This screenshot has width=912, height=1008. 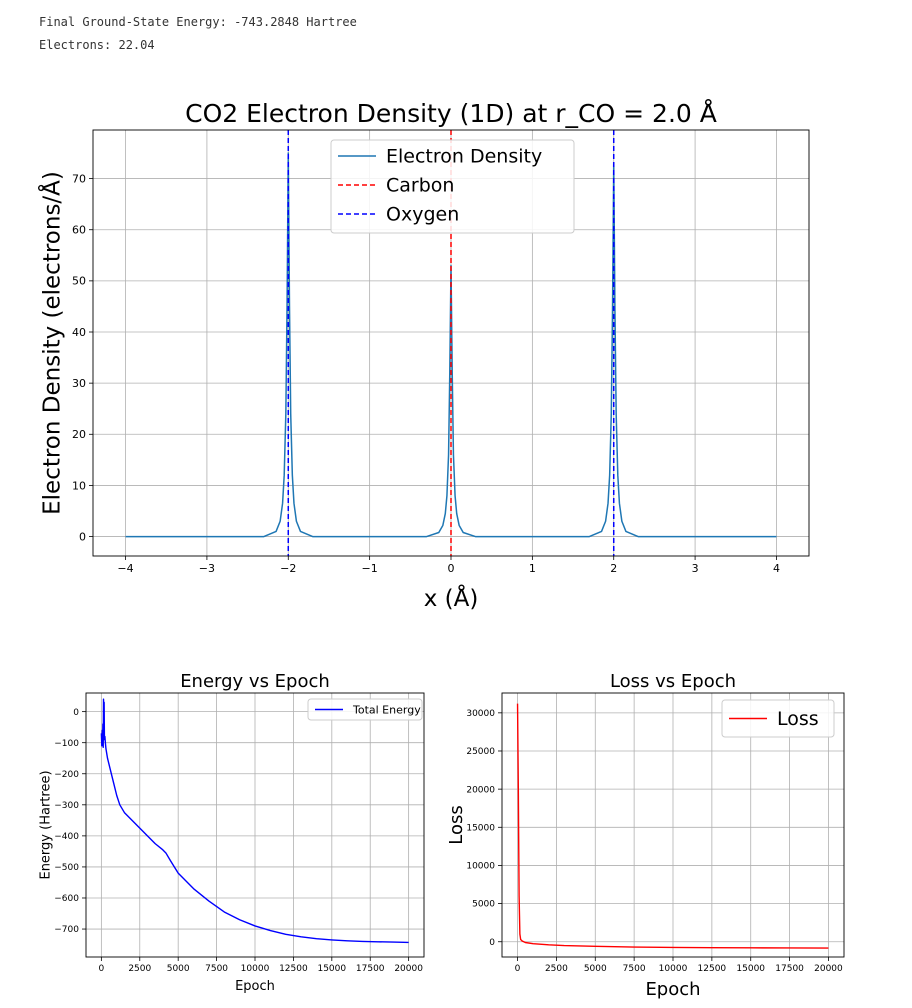 I want to click on x-tick-label: −3, so click(x=207, y=568).